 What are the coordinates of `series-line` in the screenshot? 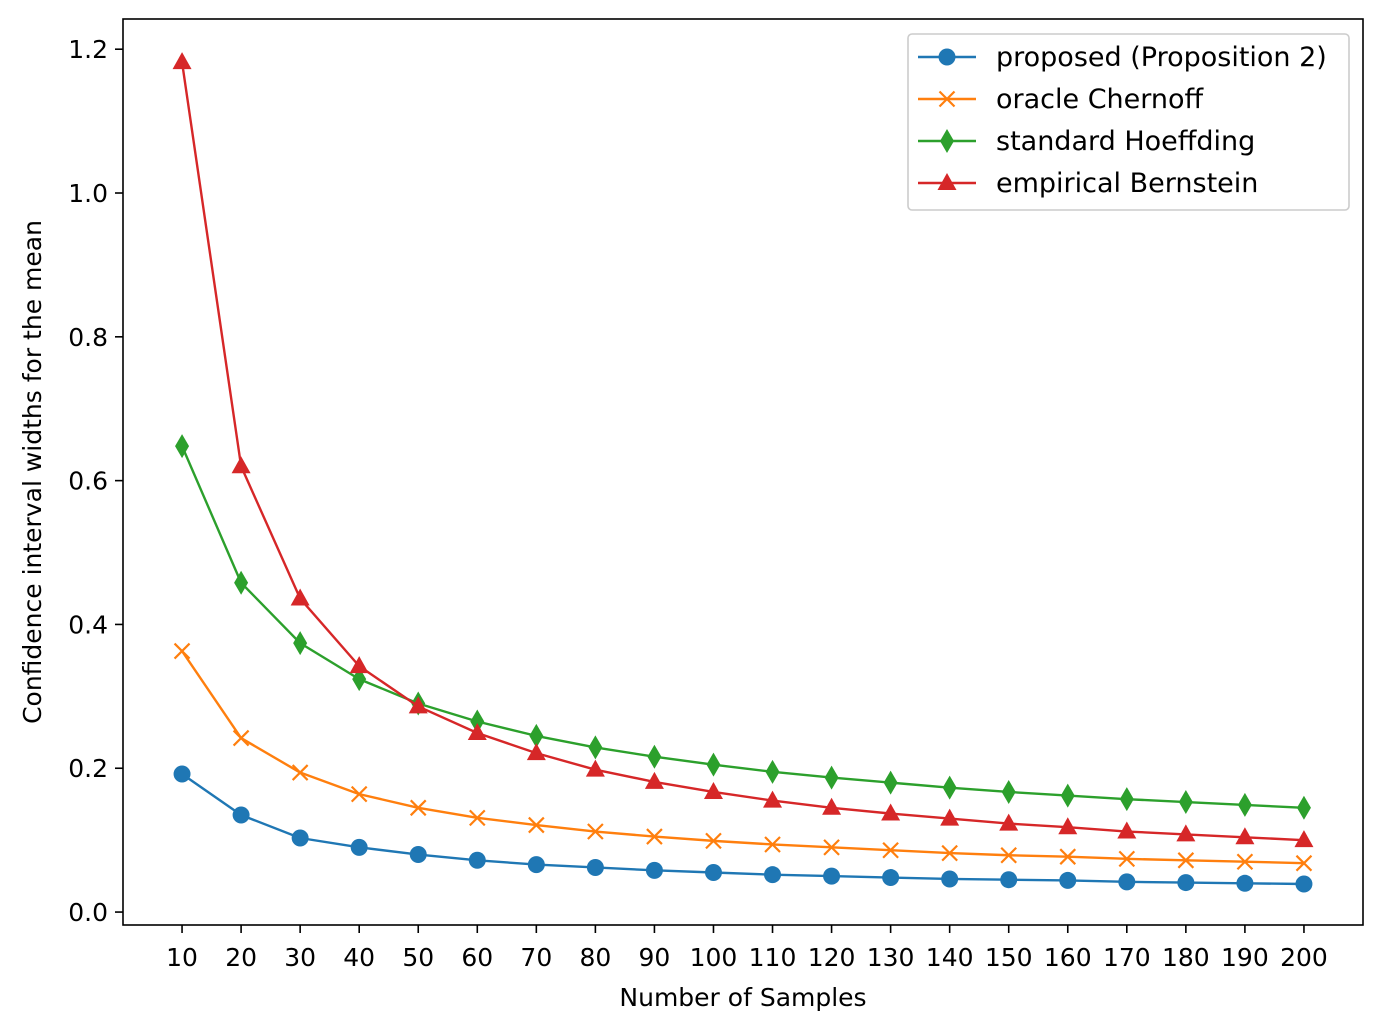 It's located at (742, 829).